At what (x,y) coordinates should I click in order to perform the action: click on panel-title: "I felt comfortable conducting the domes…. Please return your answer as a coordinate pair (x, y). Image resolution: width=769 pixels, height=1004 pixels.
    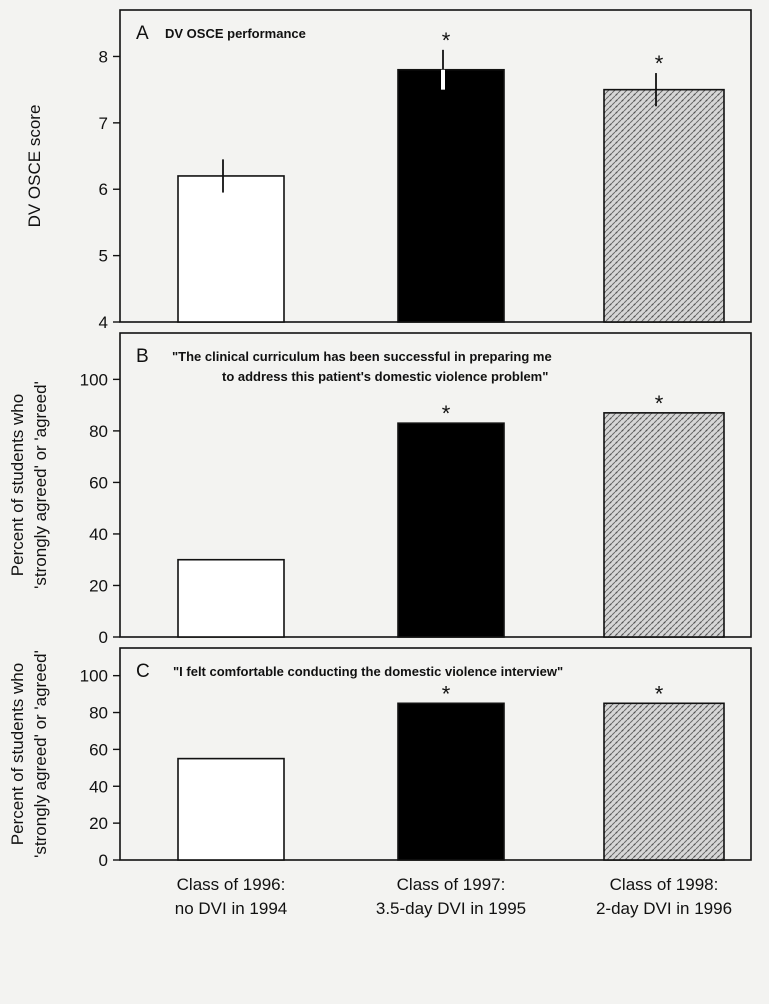
    Looking at the image, I should click on (368, 671).